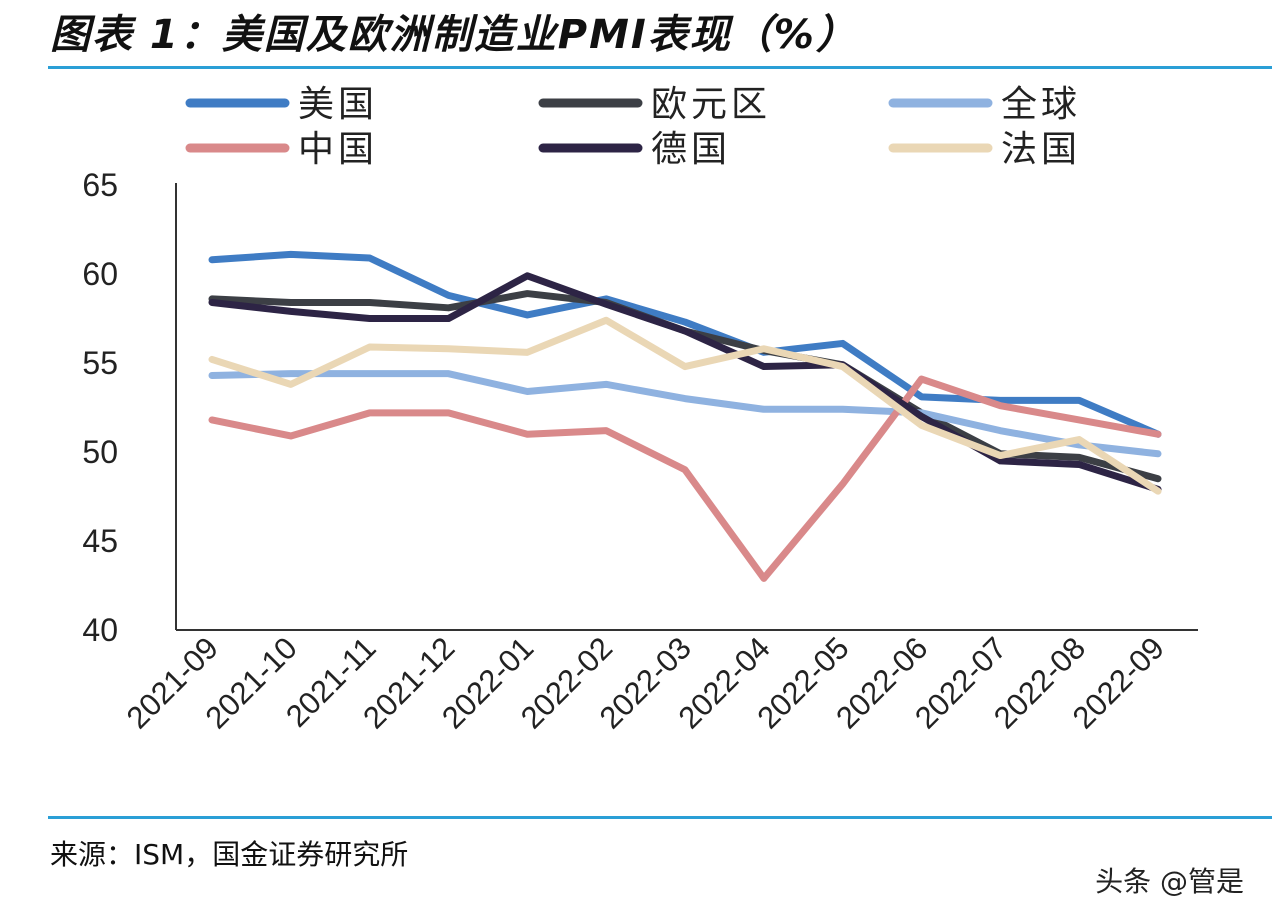 The width and height of the screenshot is (1272, 922). I want to click on watermark: 头条 @管是, so click(1169, 881).